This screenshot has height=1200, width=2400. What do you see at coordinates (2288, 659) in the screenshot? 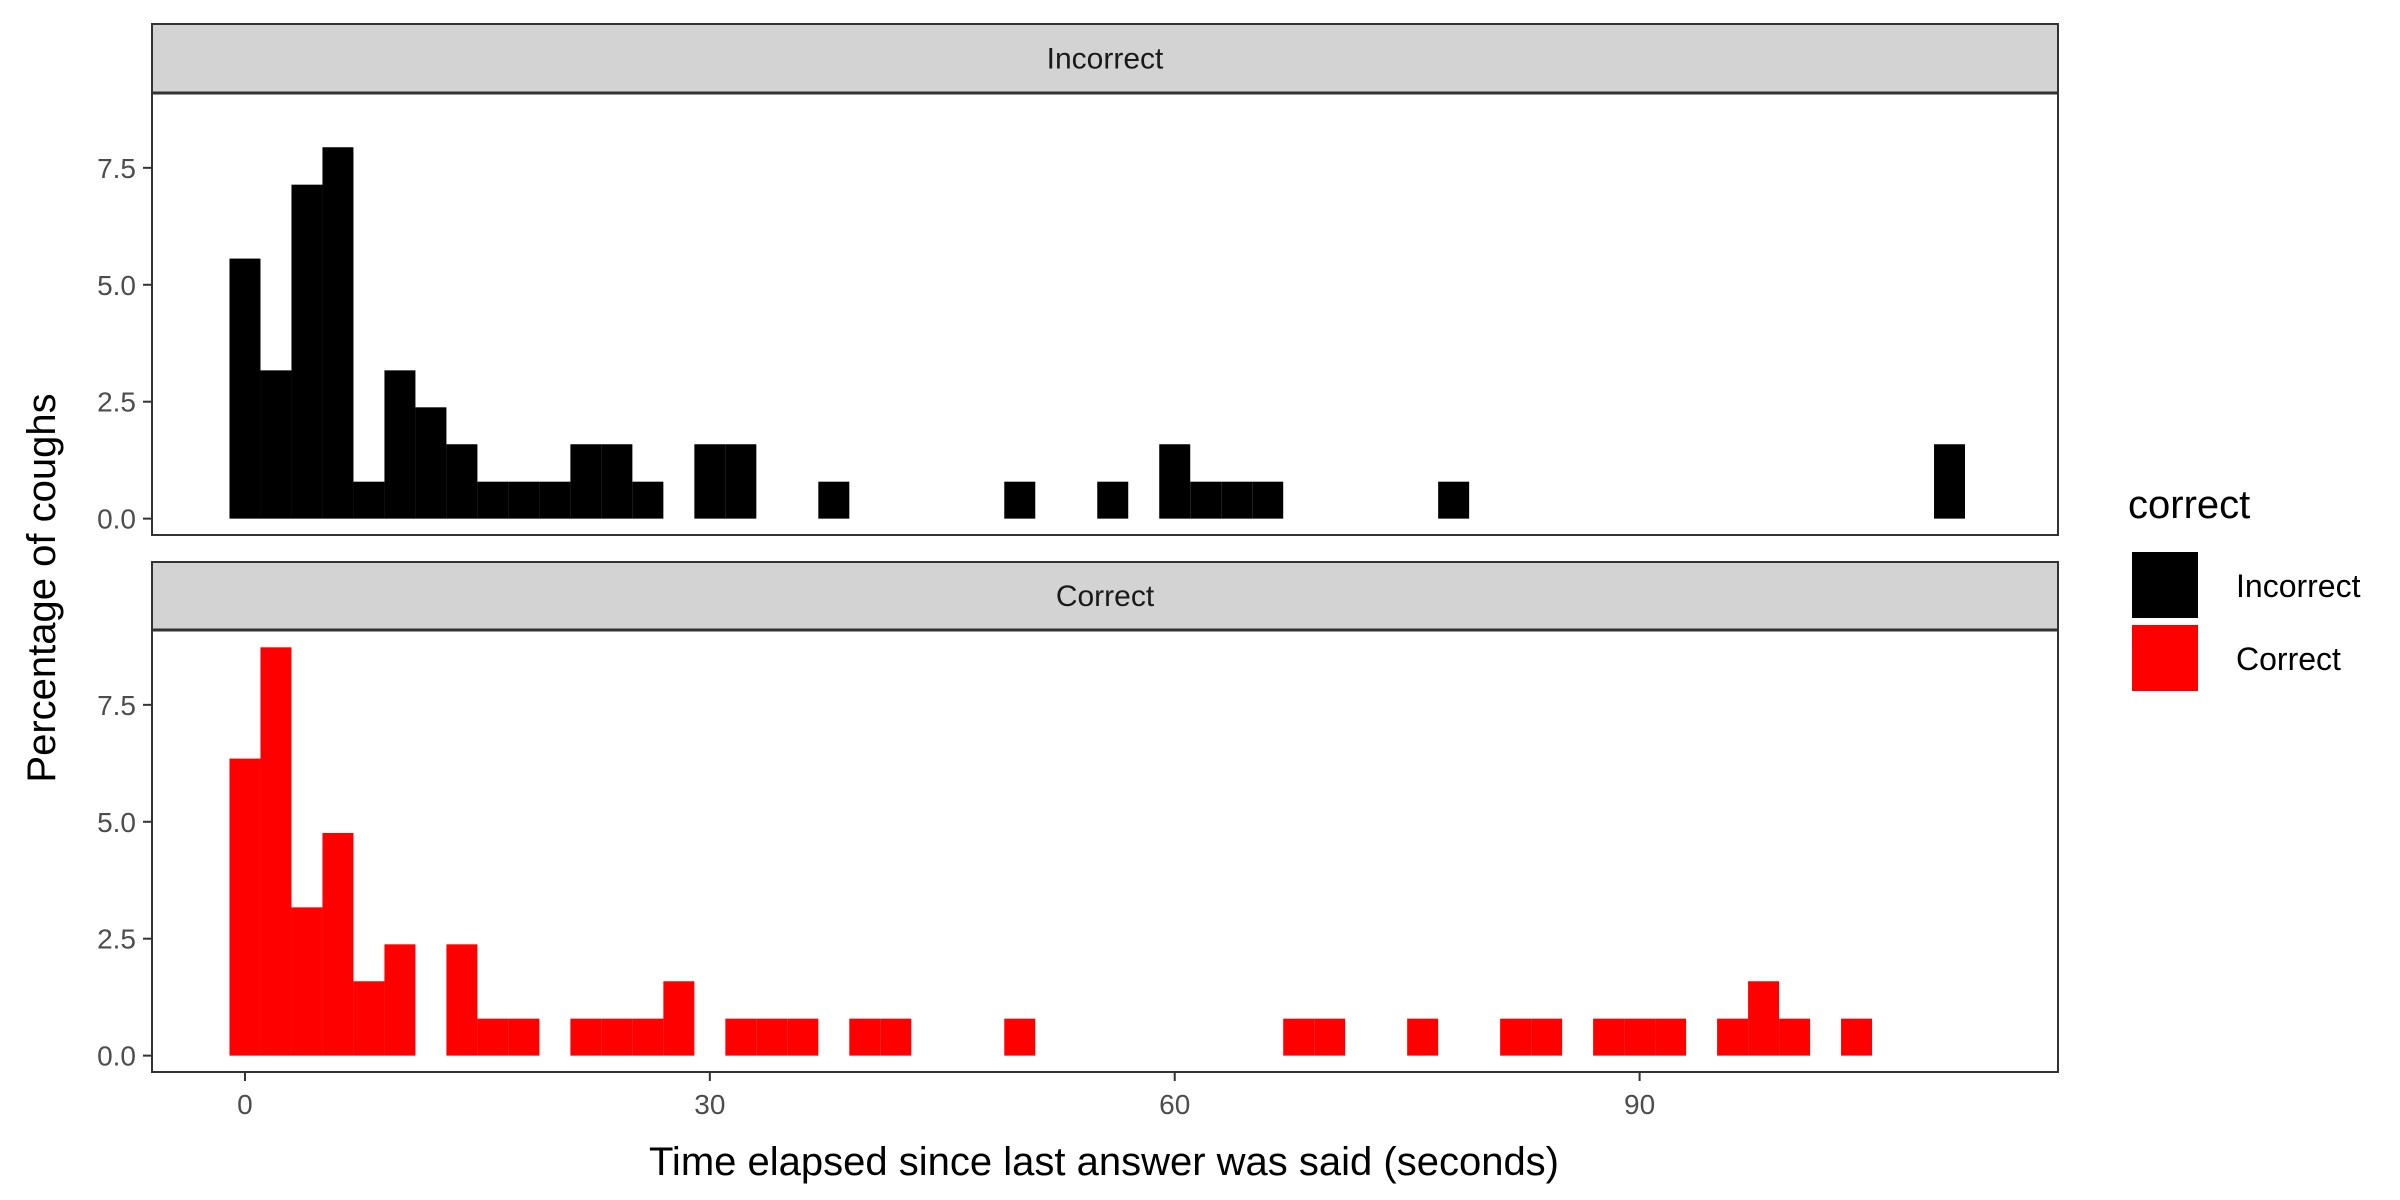
I see `legend-label: Correct` at bounding box center [2288, 659].